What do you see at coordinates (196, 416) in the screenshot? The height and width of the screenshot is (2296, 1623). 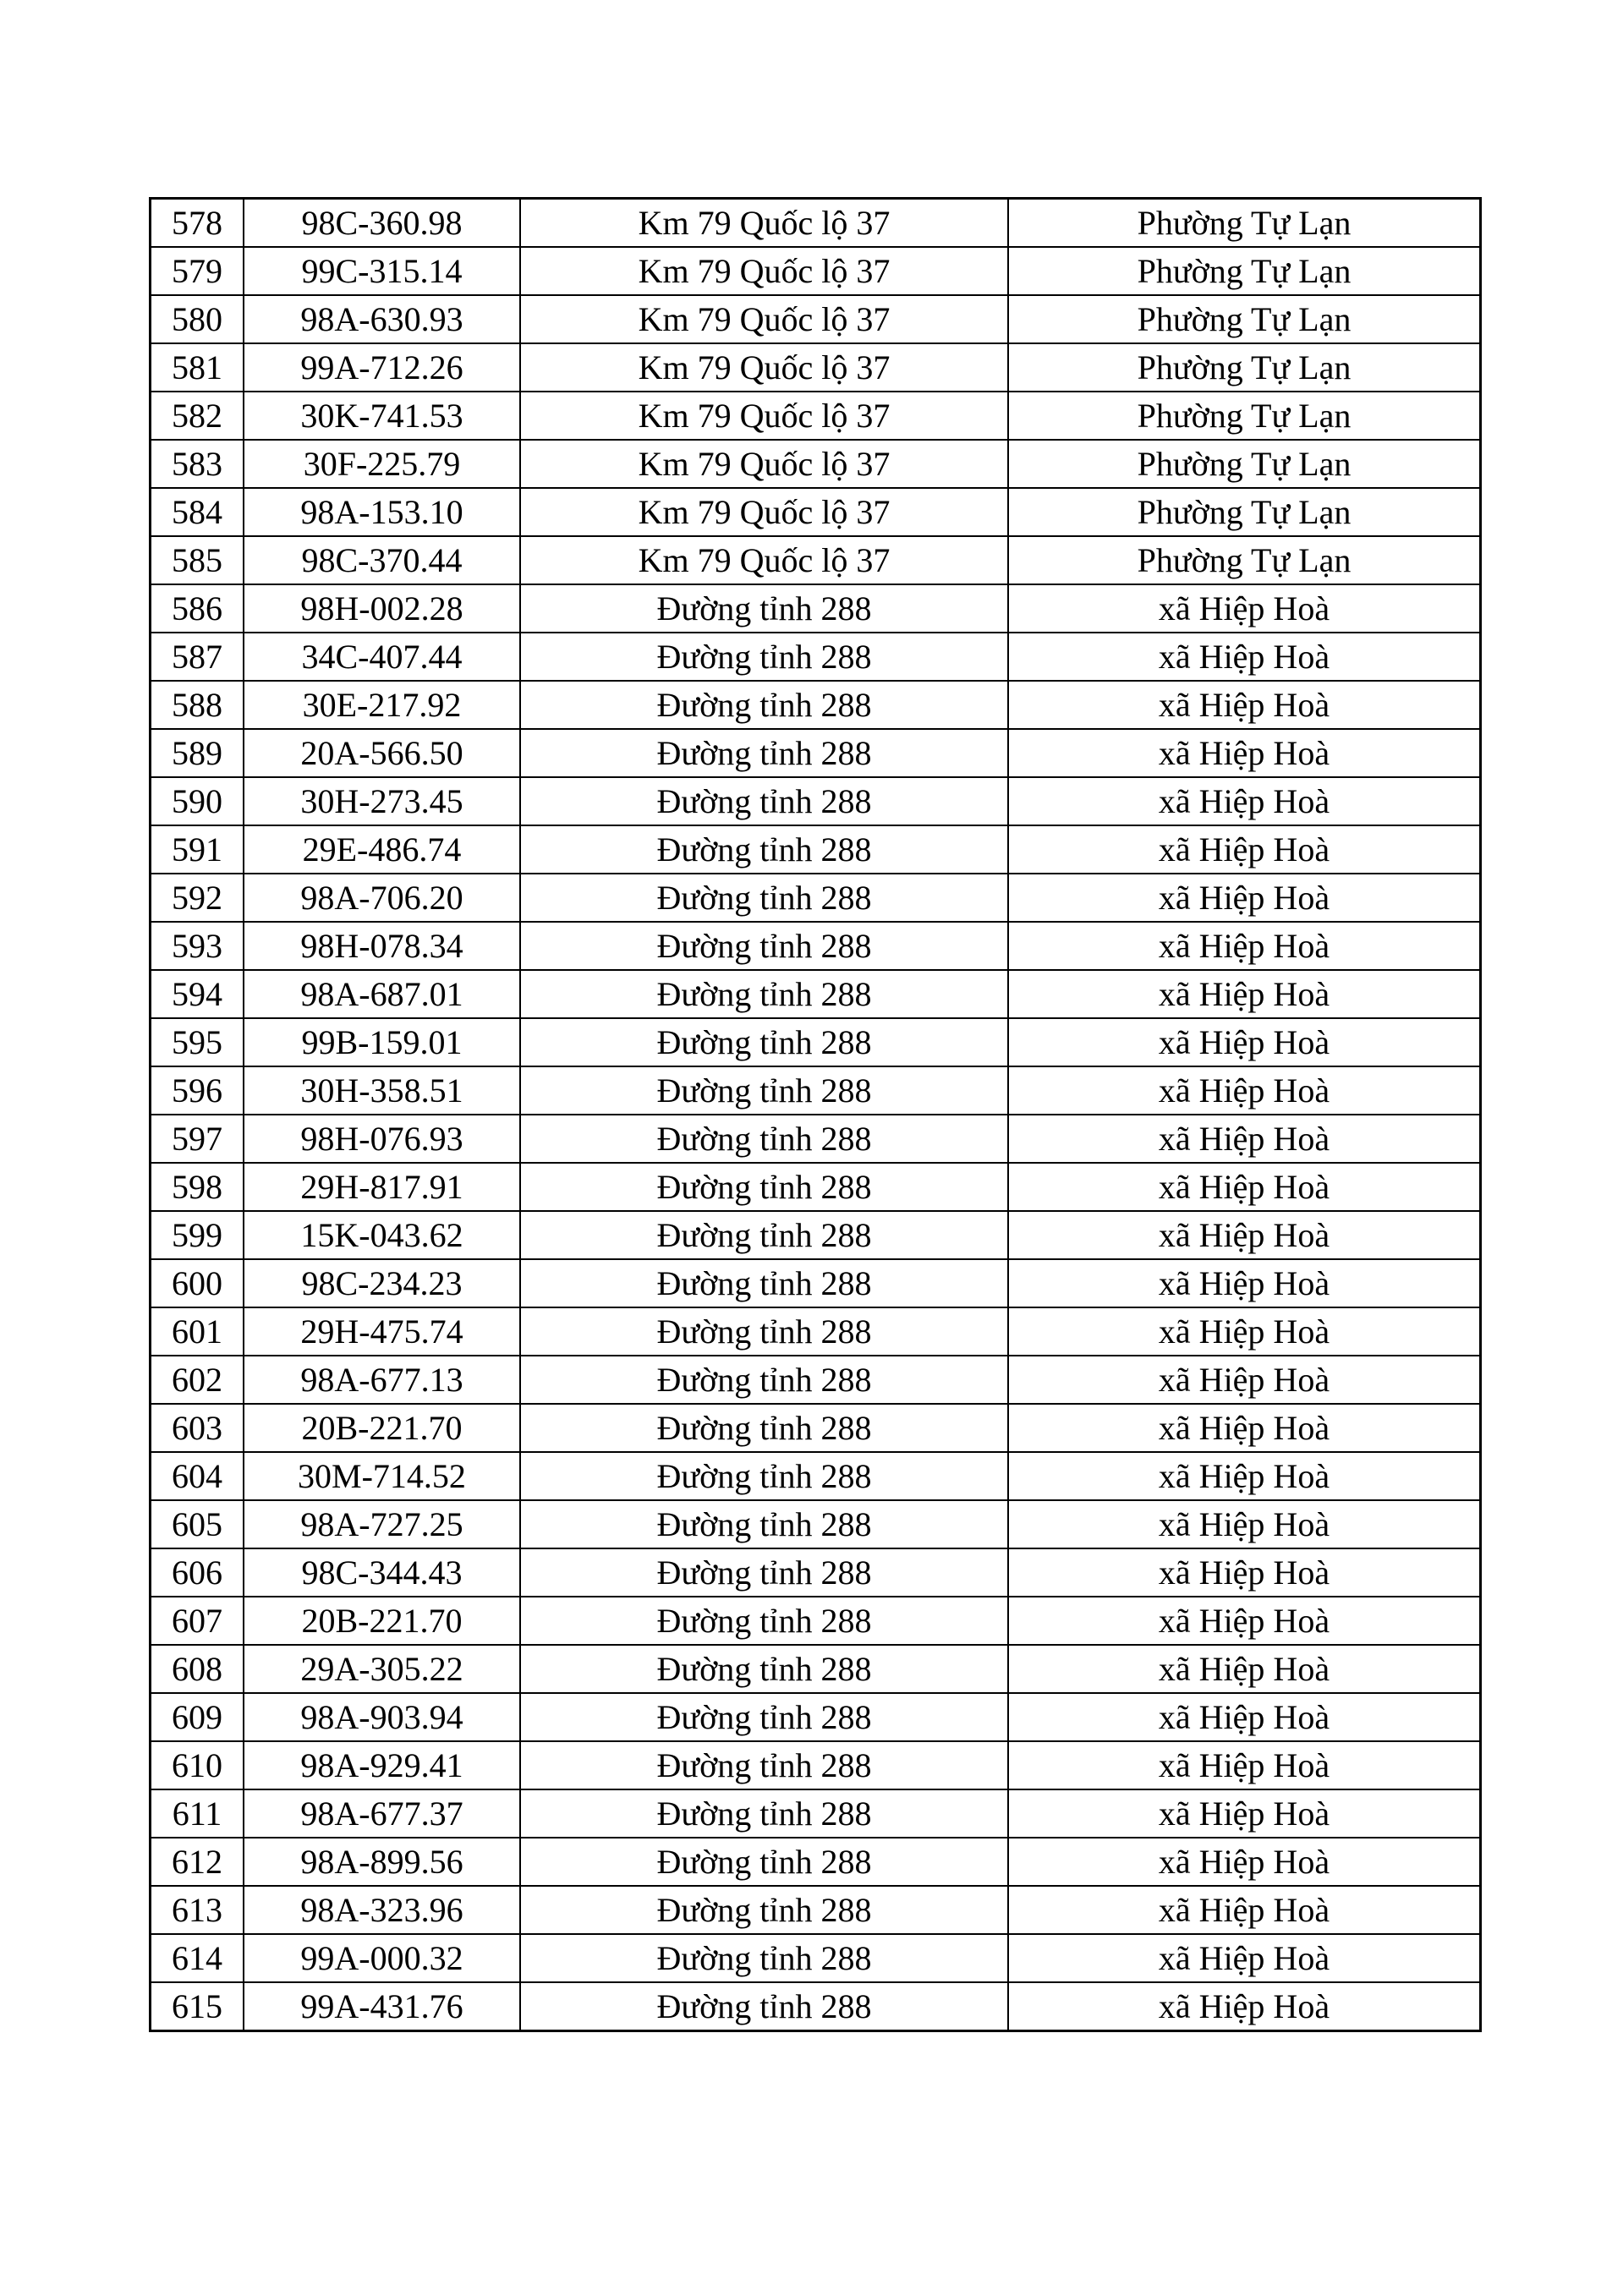 I see `row-number-cell: 582` at bounding box center [196, 416].